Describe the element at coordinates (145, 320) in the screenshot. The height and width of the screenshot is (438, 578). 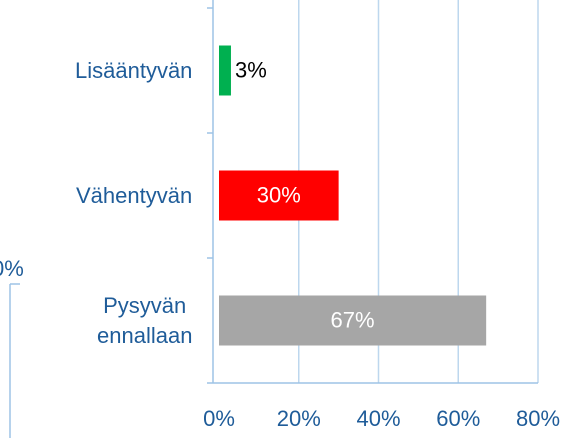
I see `category-label: Pysyvän ennallaan` at that location.